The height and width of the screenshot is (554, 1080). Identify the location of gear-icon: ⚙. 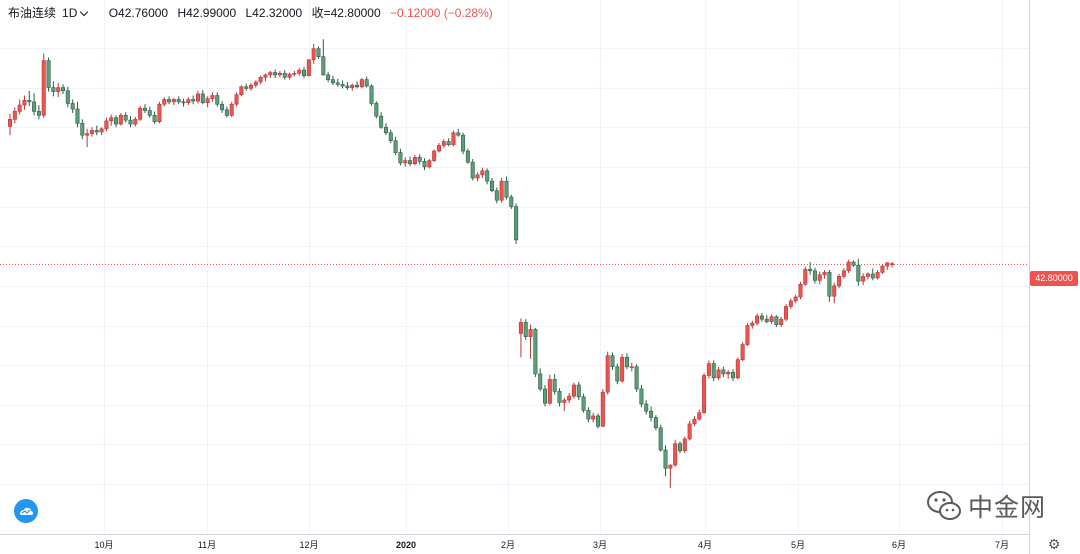
(1054, 544).